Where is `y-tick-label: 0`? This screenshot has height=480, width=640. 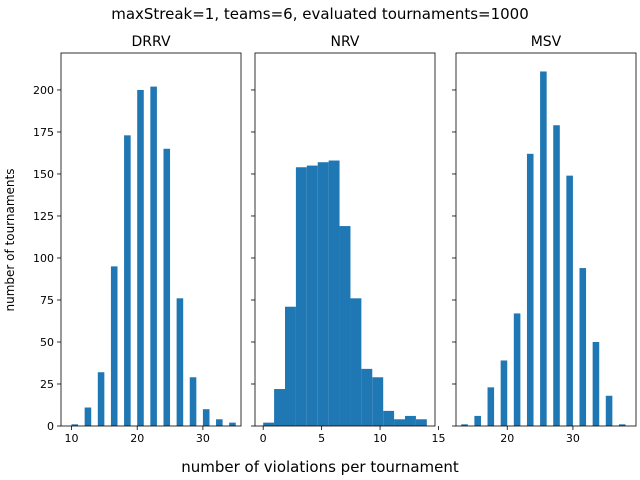
y-tick-label: 0 is located at coordinates (50, 426).